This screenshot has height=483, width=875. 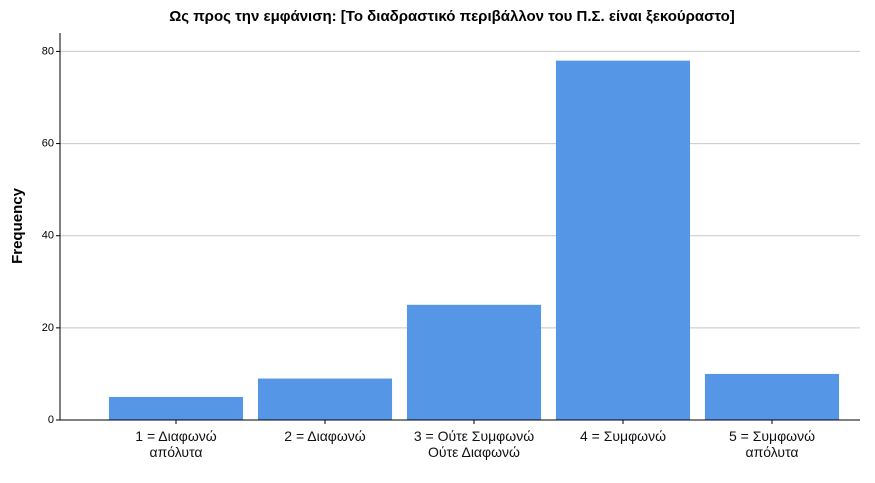 I want to click on y-axis-label: Frequency, so click(x=17, y=225).